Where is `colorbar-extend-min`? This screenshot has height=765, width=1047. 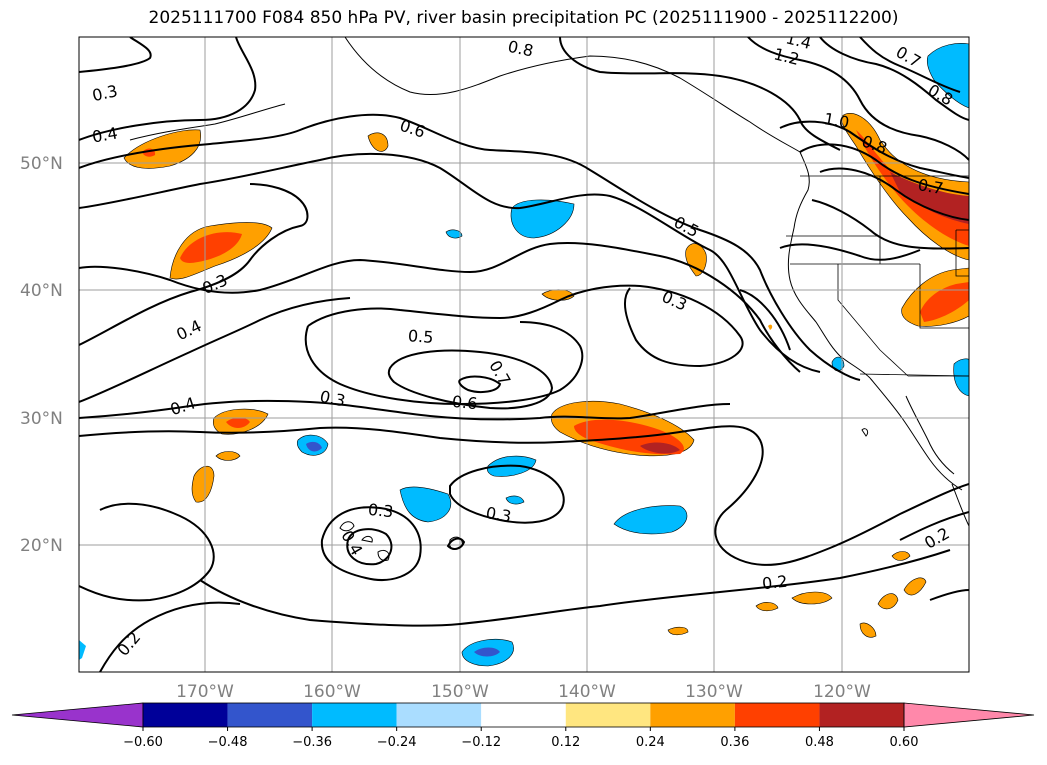 colorbar-extend-min is located at coordinates (77, 715).